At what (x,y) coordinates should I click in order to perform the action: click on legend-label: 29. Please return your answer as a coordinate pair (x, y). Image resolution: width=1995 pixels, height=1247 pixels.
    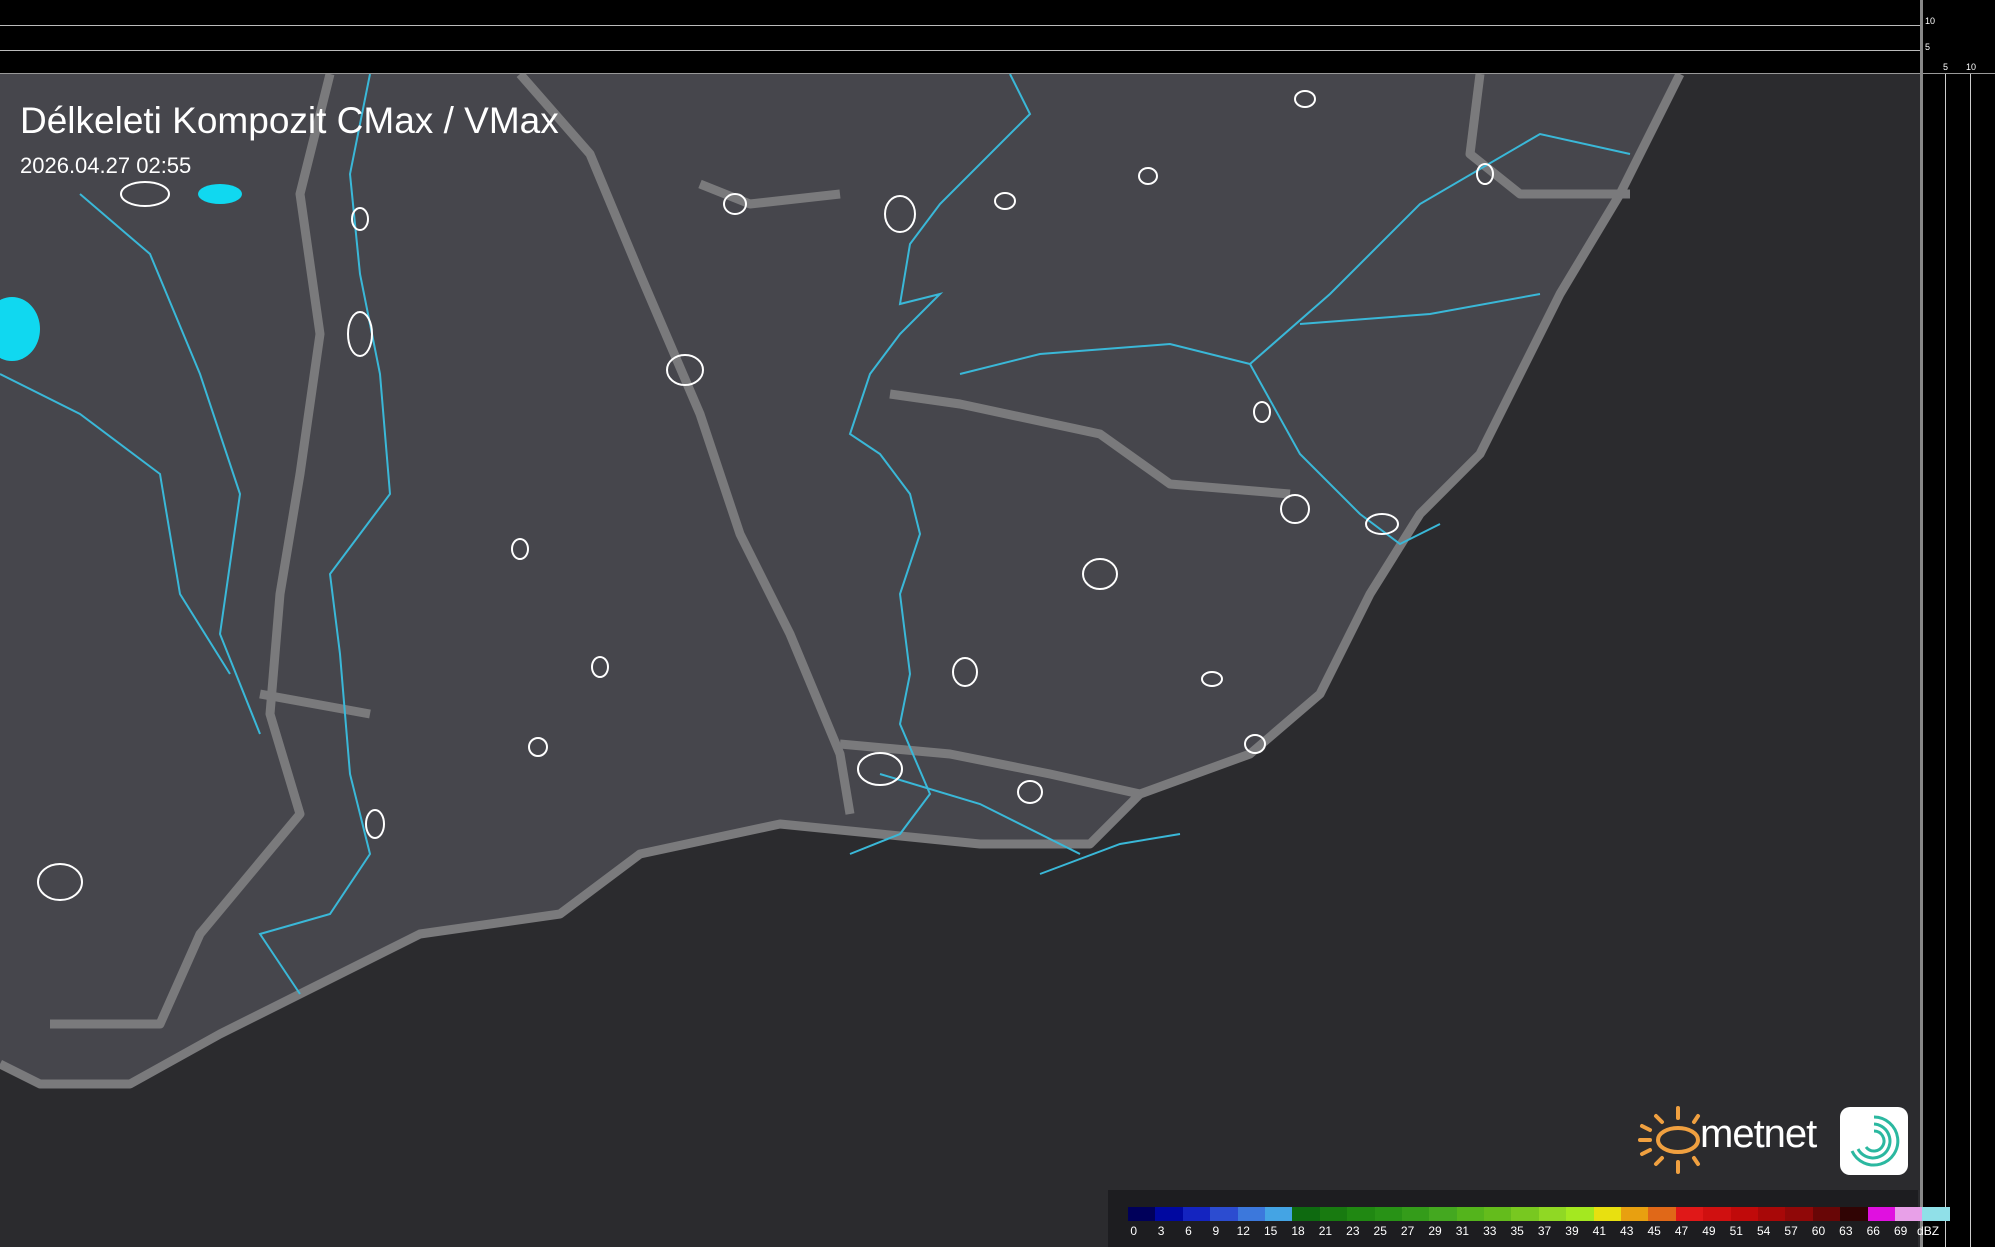
    Looking at the image, I should click on (1435, 1231).